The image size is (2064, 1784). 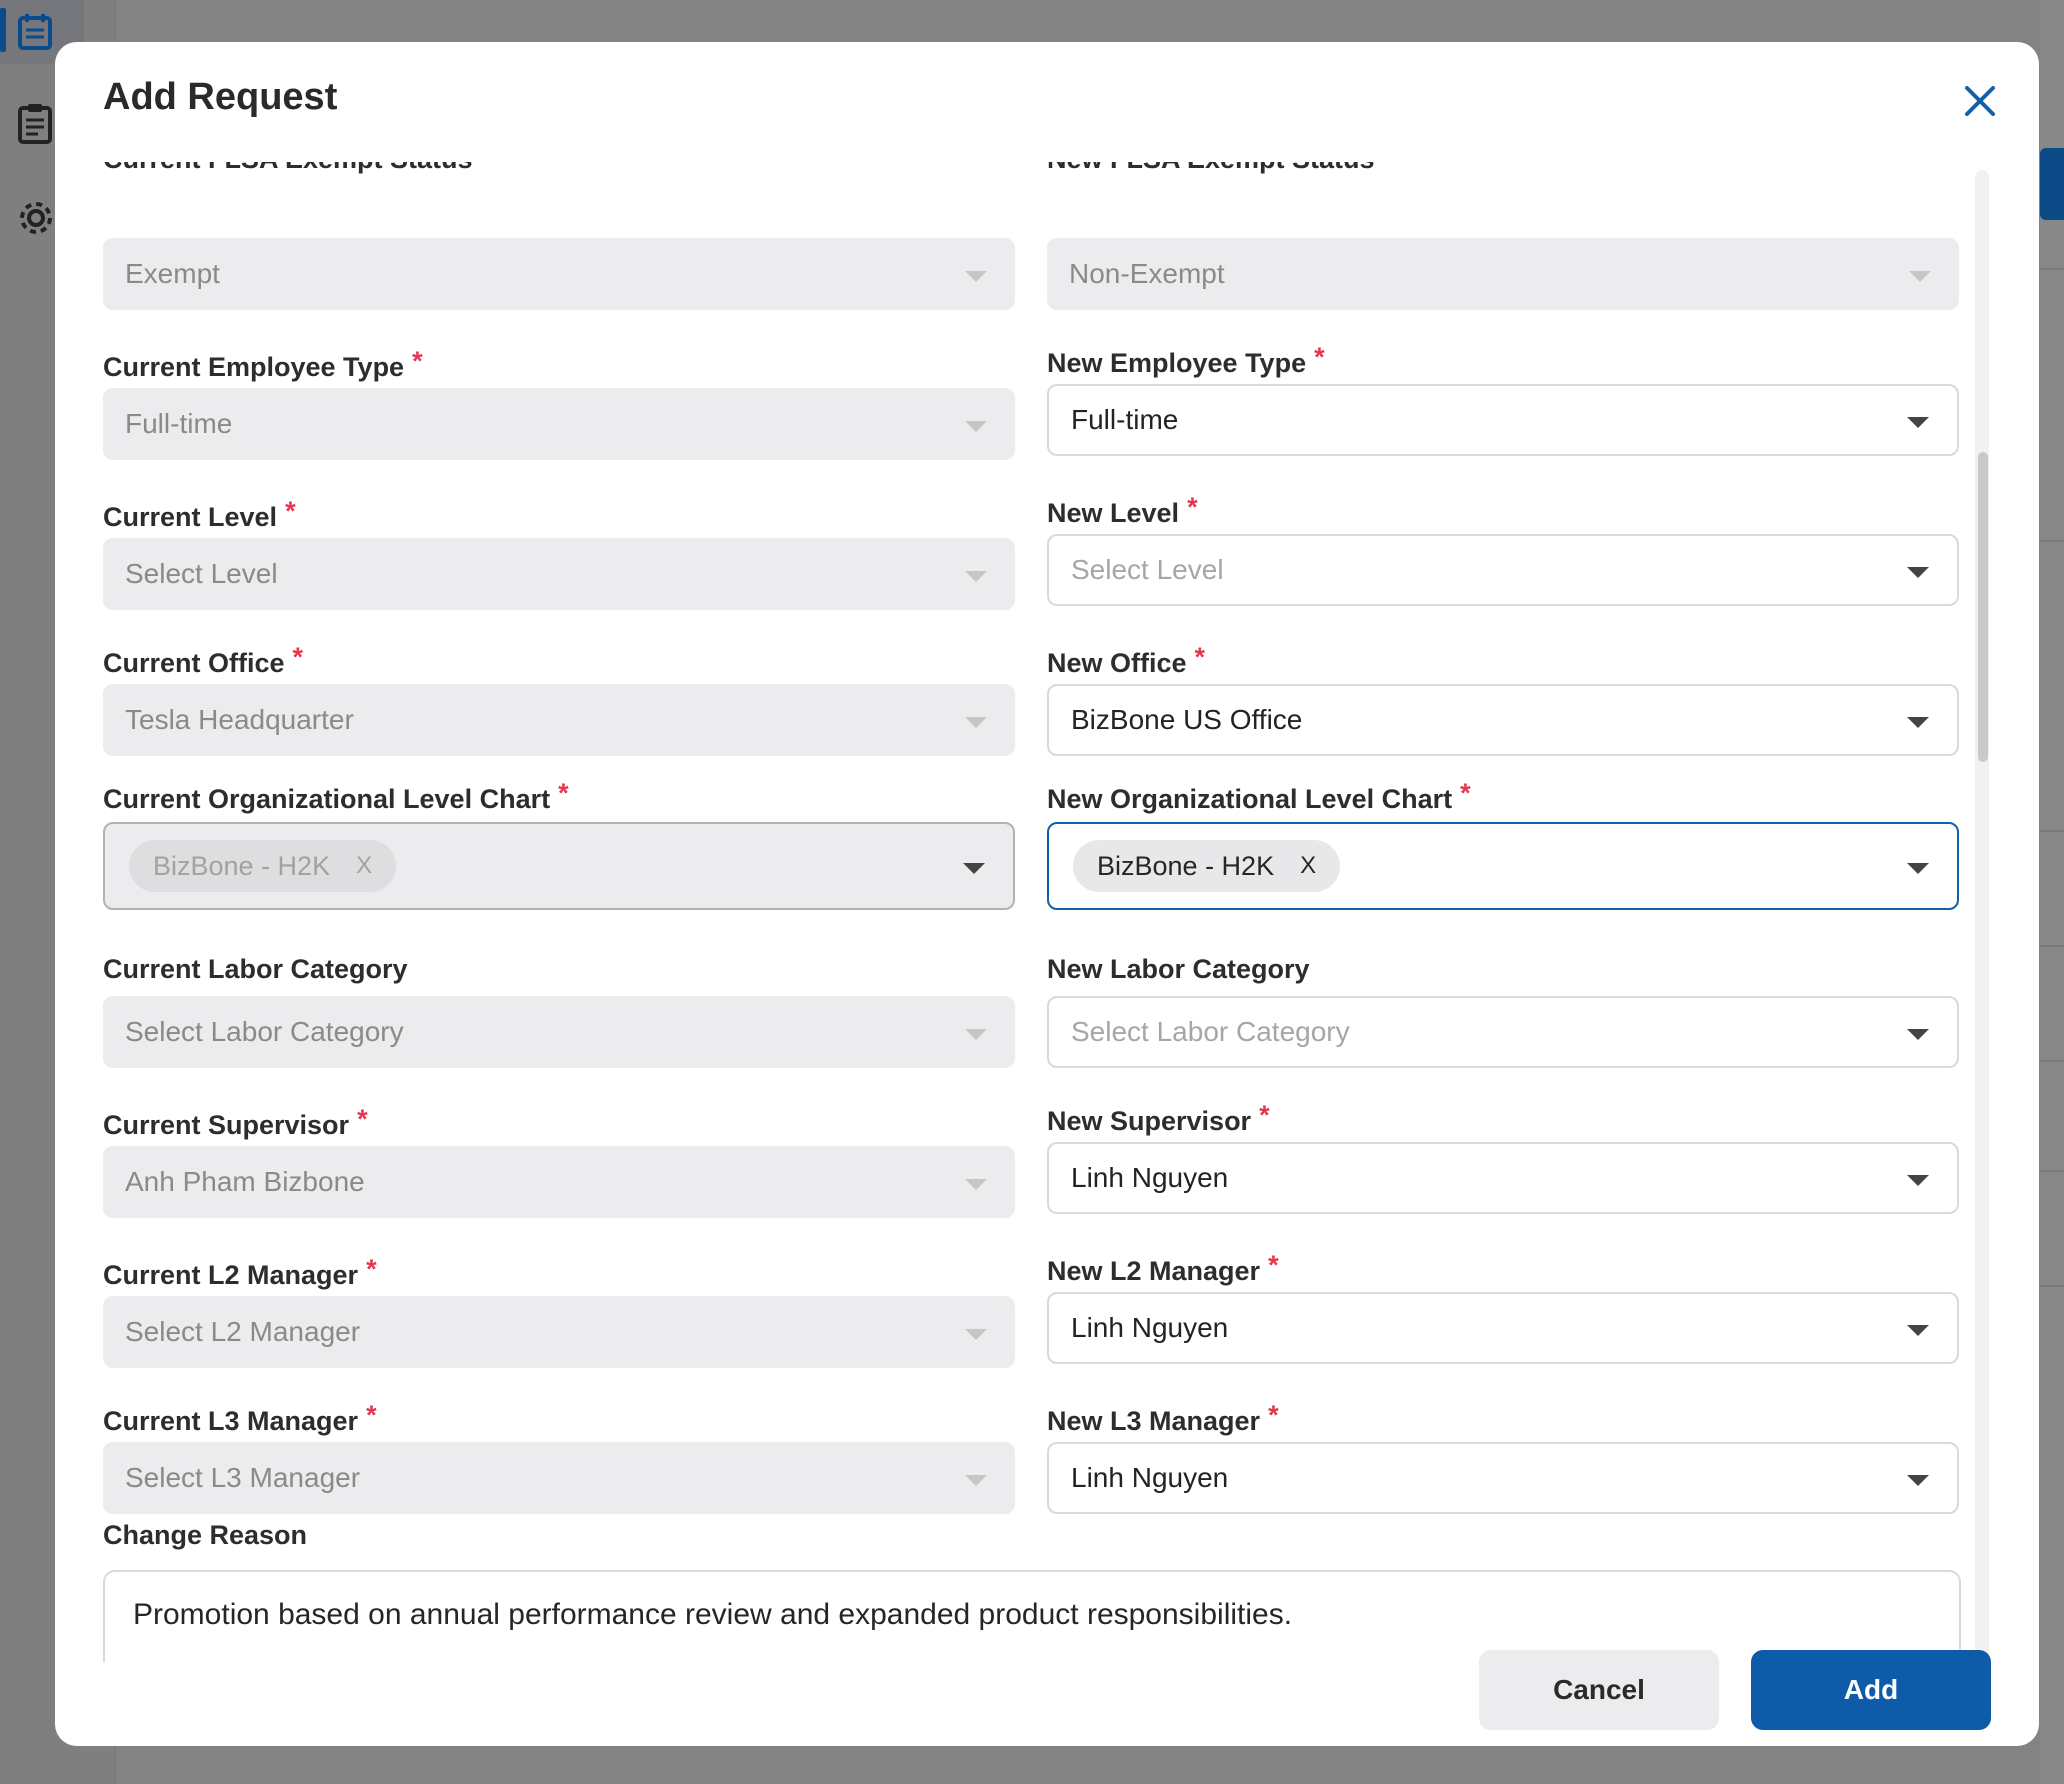 What do you see at coordinates (1503, 274) in the screenshot?
I see `new-flsa-select: Non-Exempt` at bounding box center [1503, 274].